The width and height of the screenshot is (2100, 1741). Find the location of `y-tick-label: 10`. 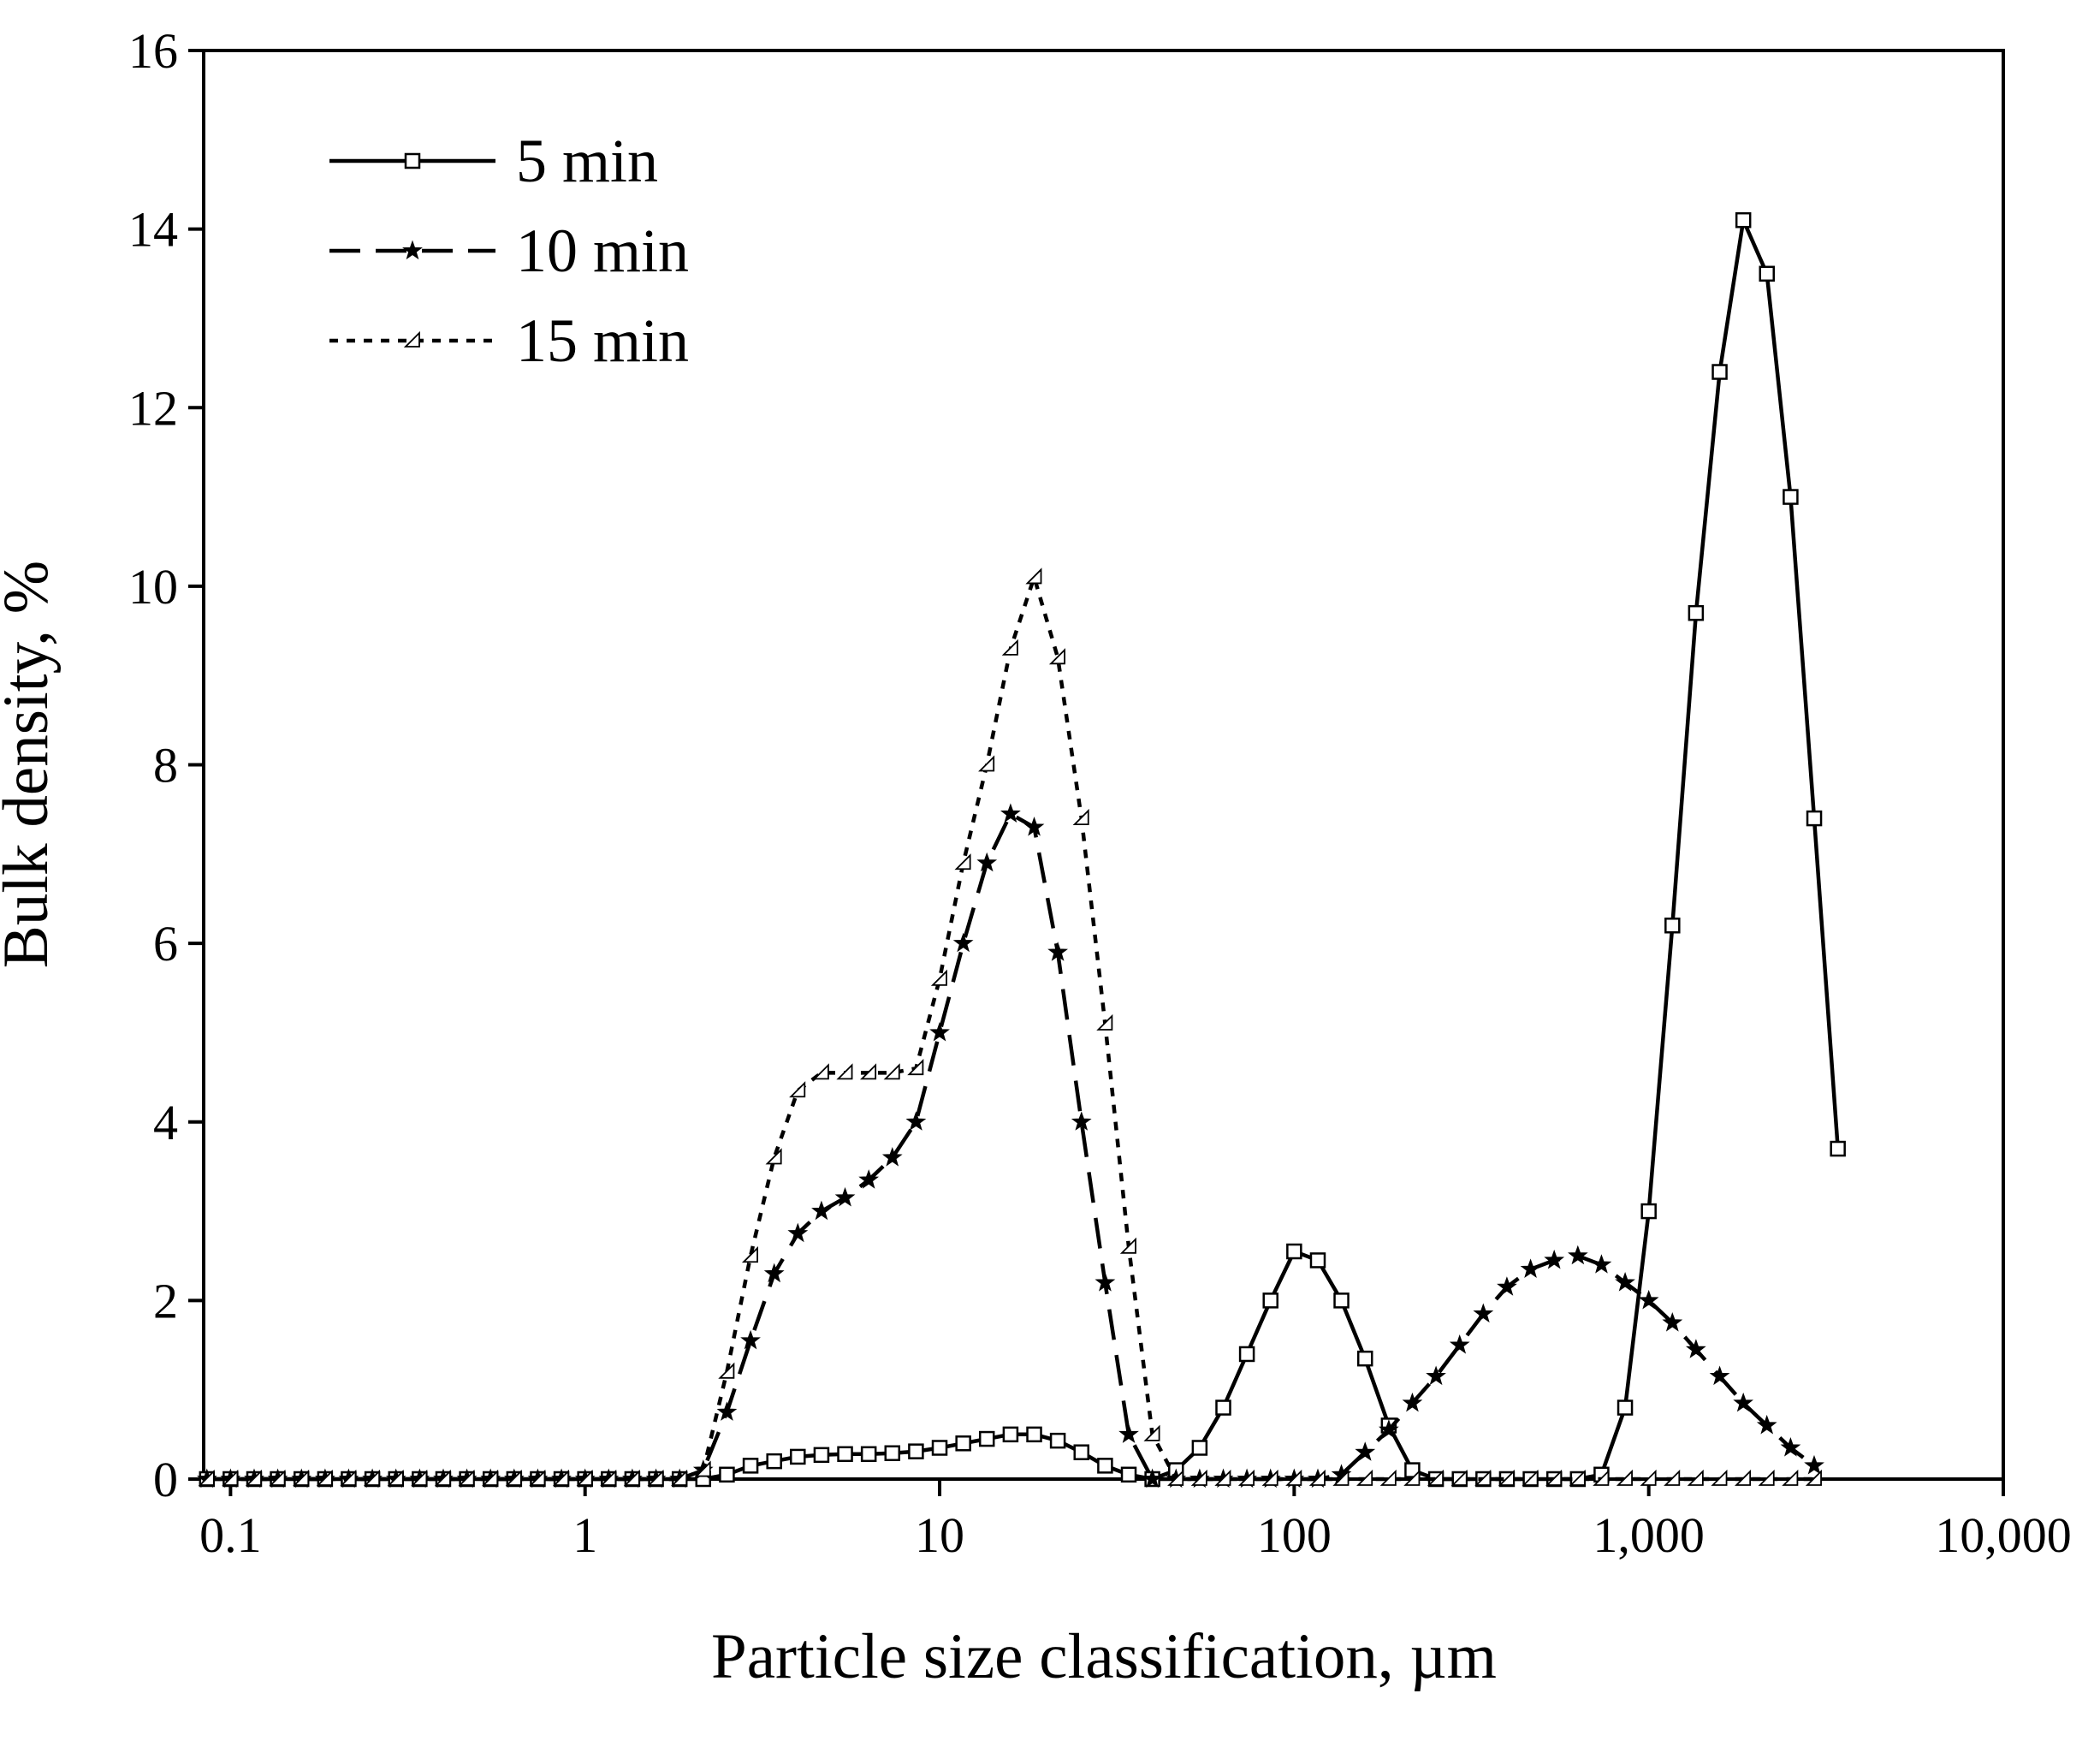

y-tick-label: 10 is located at coordinates (153, 587).